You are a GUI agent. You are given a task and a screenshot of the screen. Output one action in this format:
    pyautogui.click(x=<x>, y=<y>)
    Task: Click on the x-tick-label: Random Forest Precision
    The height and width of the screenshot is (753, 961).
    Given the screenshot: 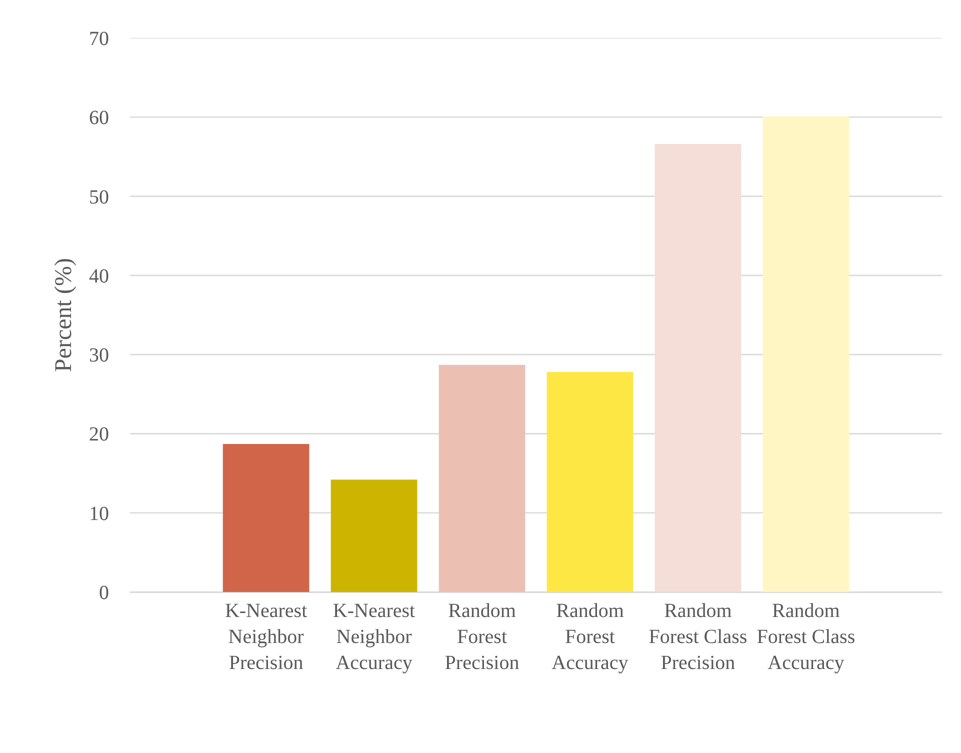 What is the action you would take?
    pyautogui.click(x=482, y=637)
    